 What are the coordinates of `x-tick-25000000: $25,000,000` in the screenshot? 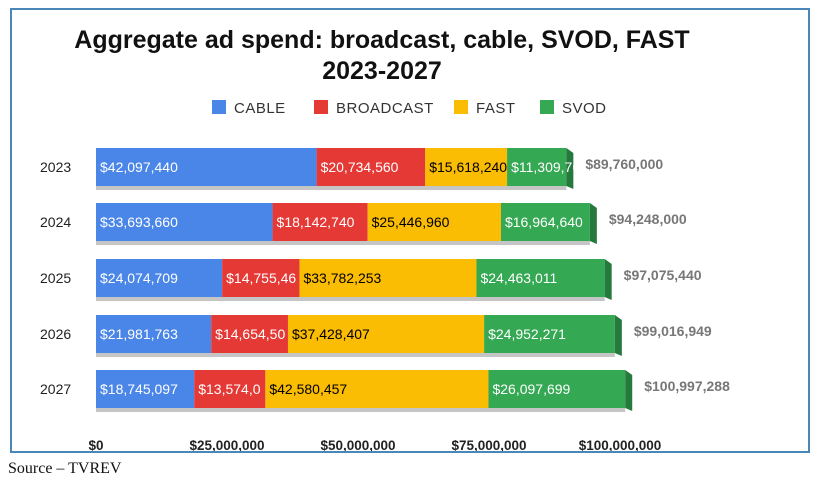 It's located at (226, 444).